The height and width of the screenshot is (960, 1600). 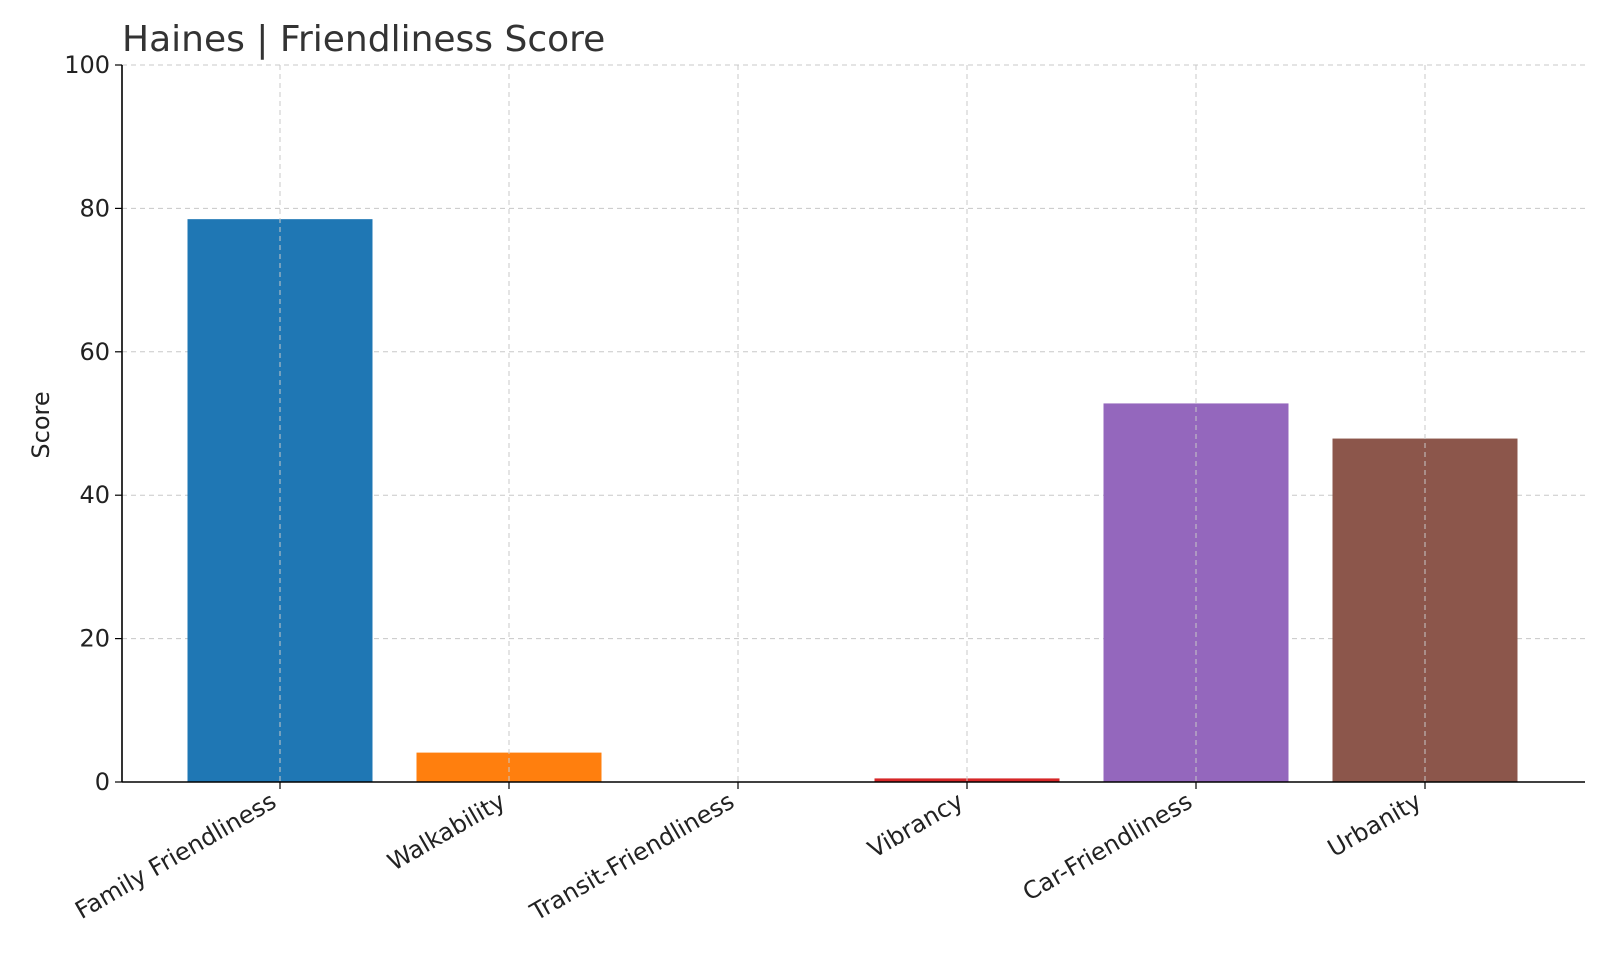 What do you see at coordinates (632, 857) in the screenshot?
I see `x-tick-label: Transit-Friendliness` at bounding box center [632, 857].